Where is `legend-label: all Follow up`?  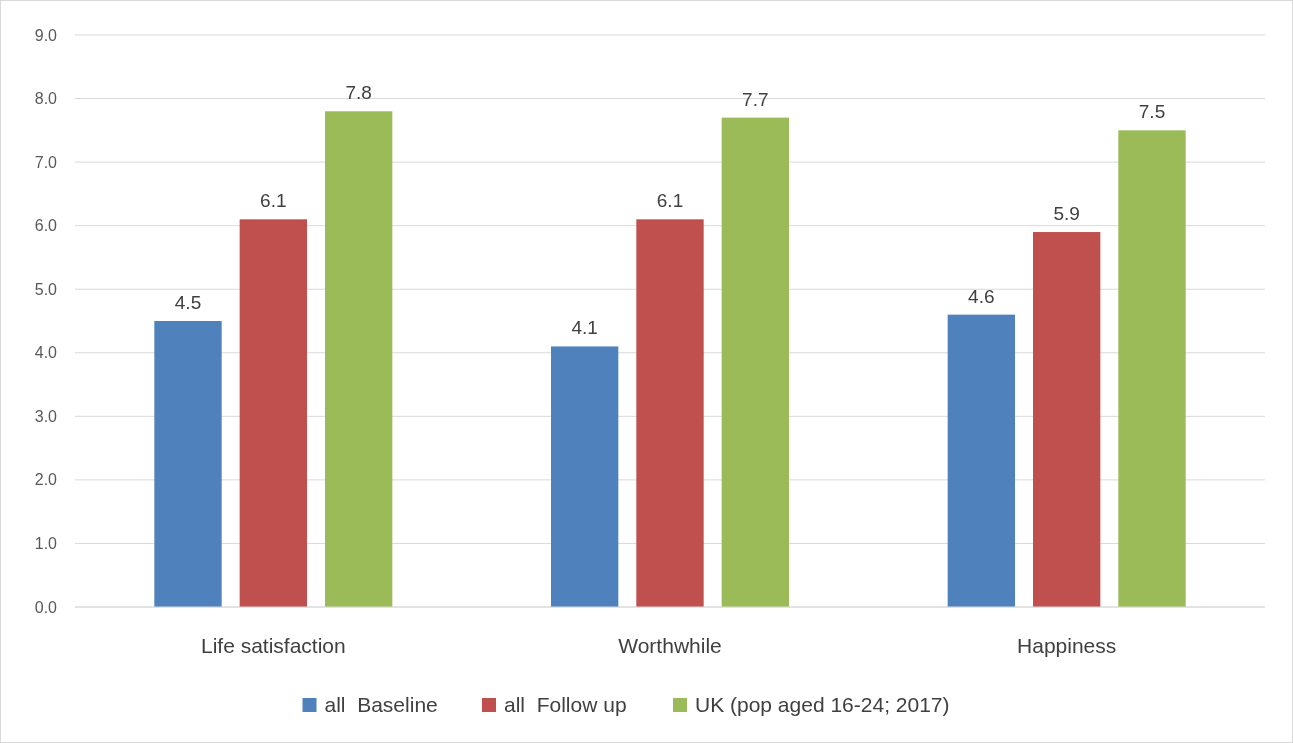 legend-label: all Follow up is located at coordinates (565, 705).